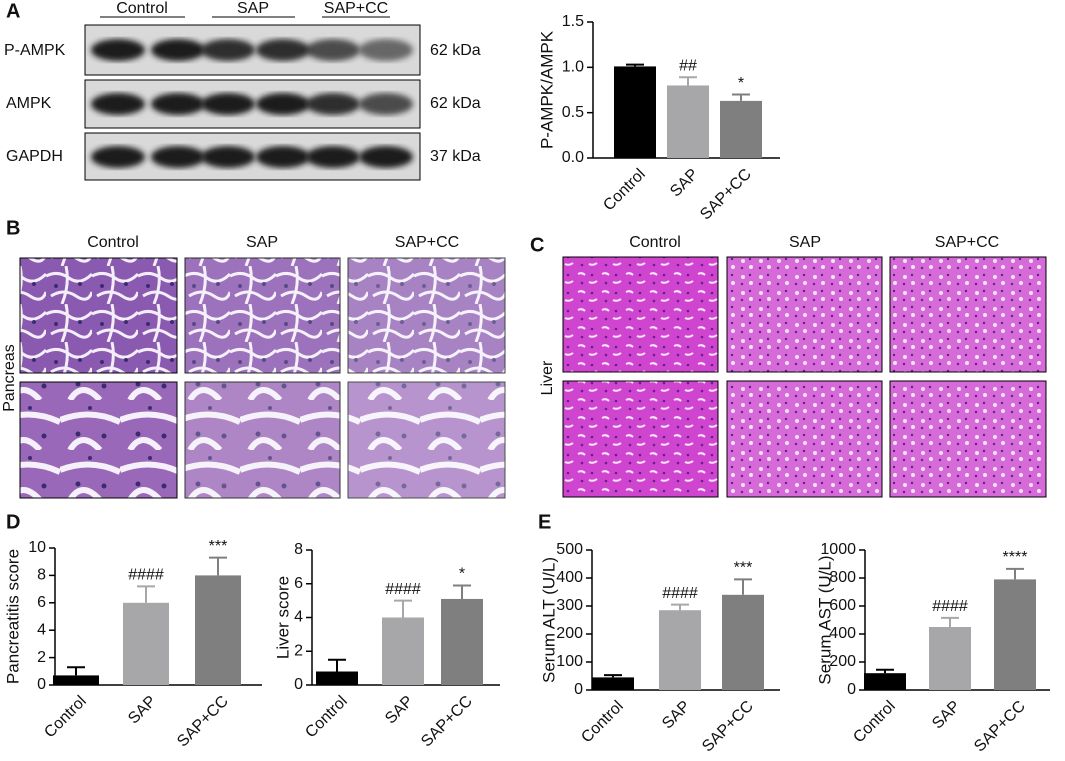  I want to click on y-tick-label: 300, so click(569, 605).